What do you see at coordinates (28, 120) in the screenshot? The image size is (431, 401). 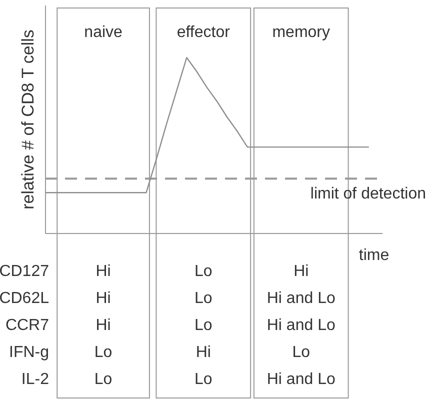 I see `y-axis-title: relative # of CD8 T cells` at bounding box center [28, 120].